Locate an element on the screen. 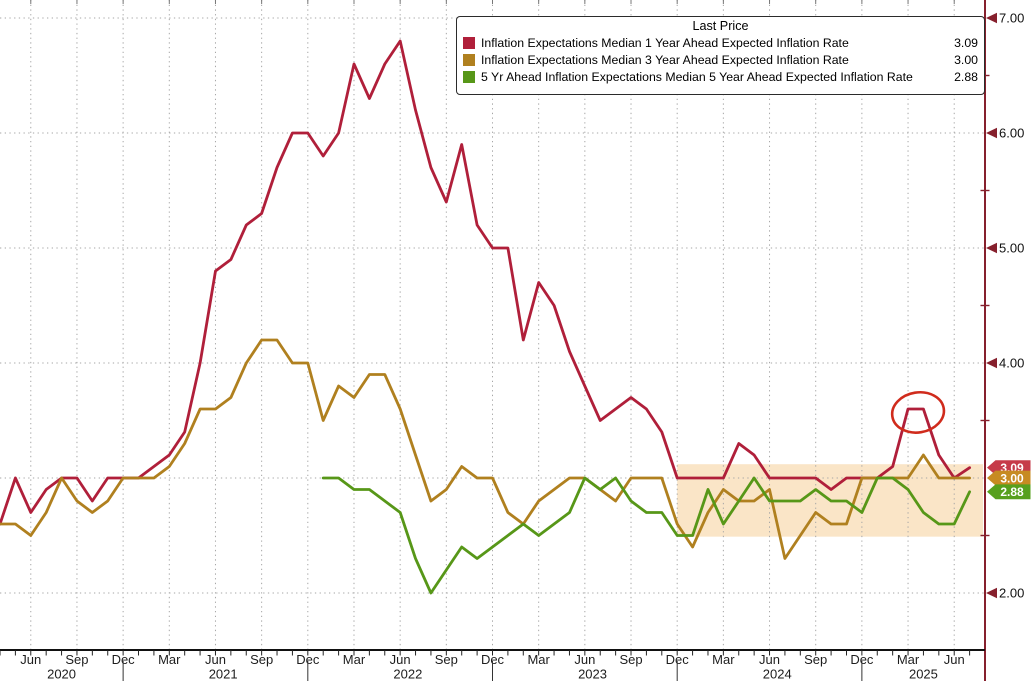 This screenshot has width=1032, height=681. svg-text: 2.88 is located at coordinates (1012, 492).